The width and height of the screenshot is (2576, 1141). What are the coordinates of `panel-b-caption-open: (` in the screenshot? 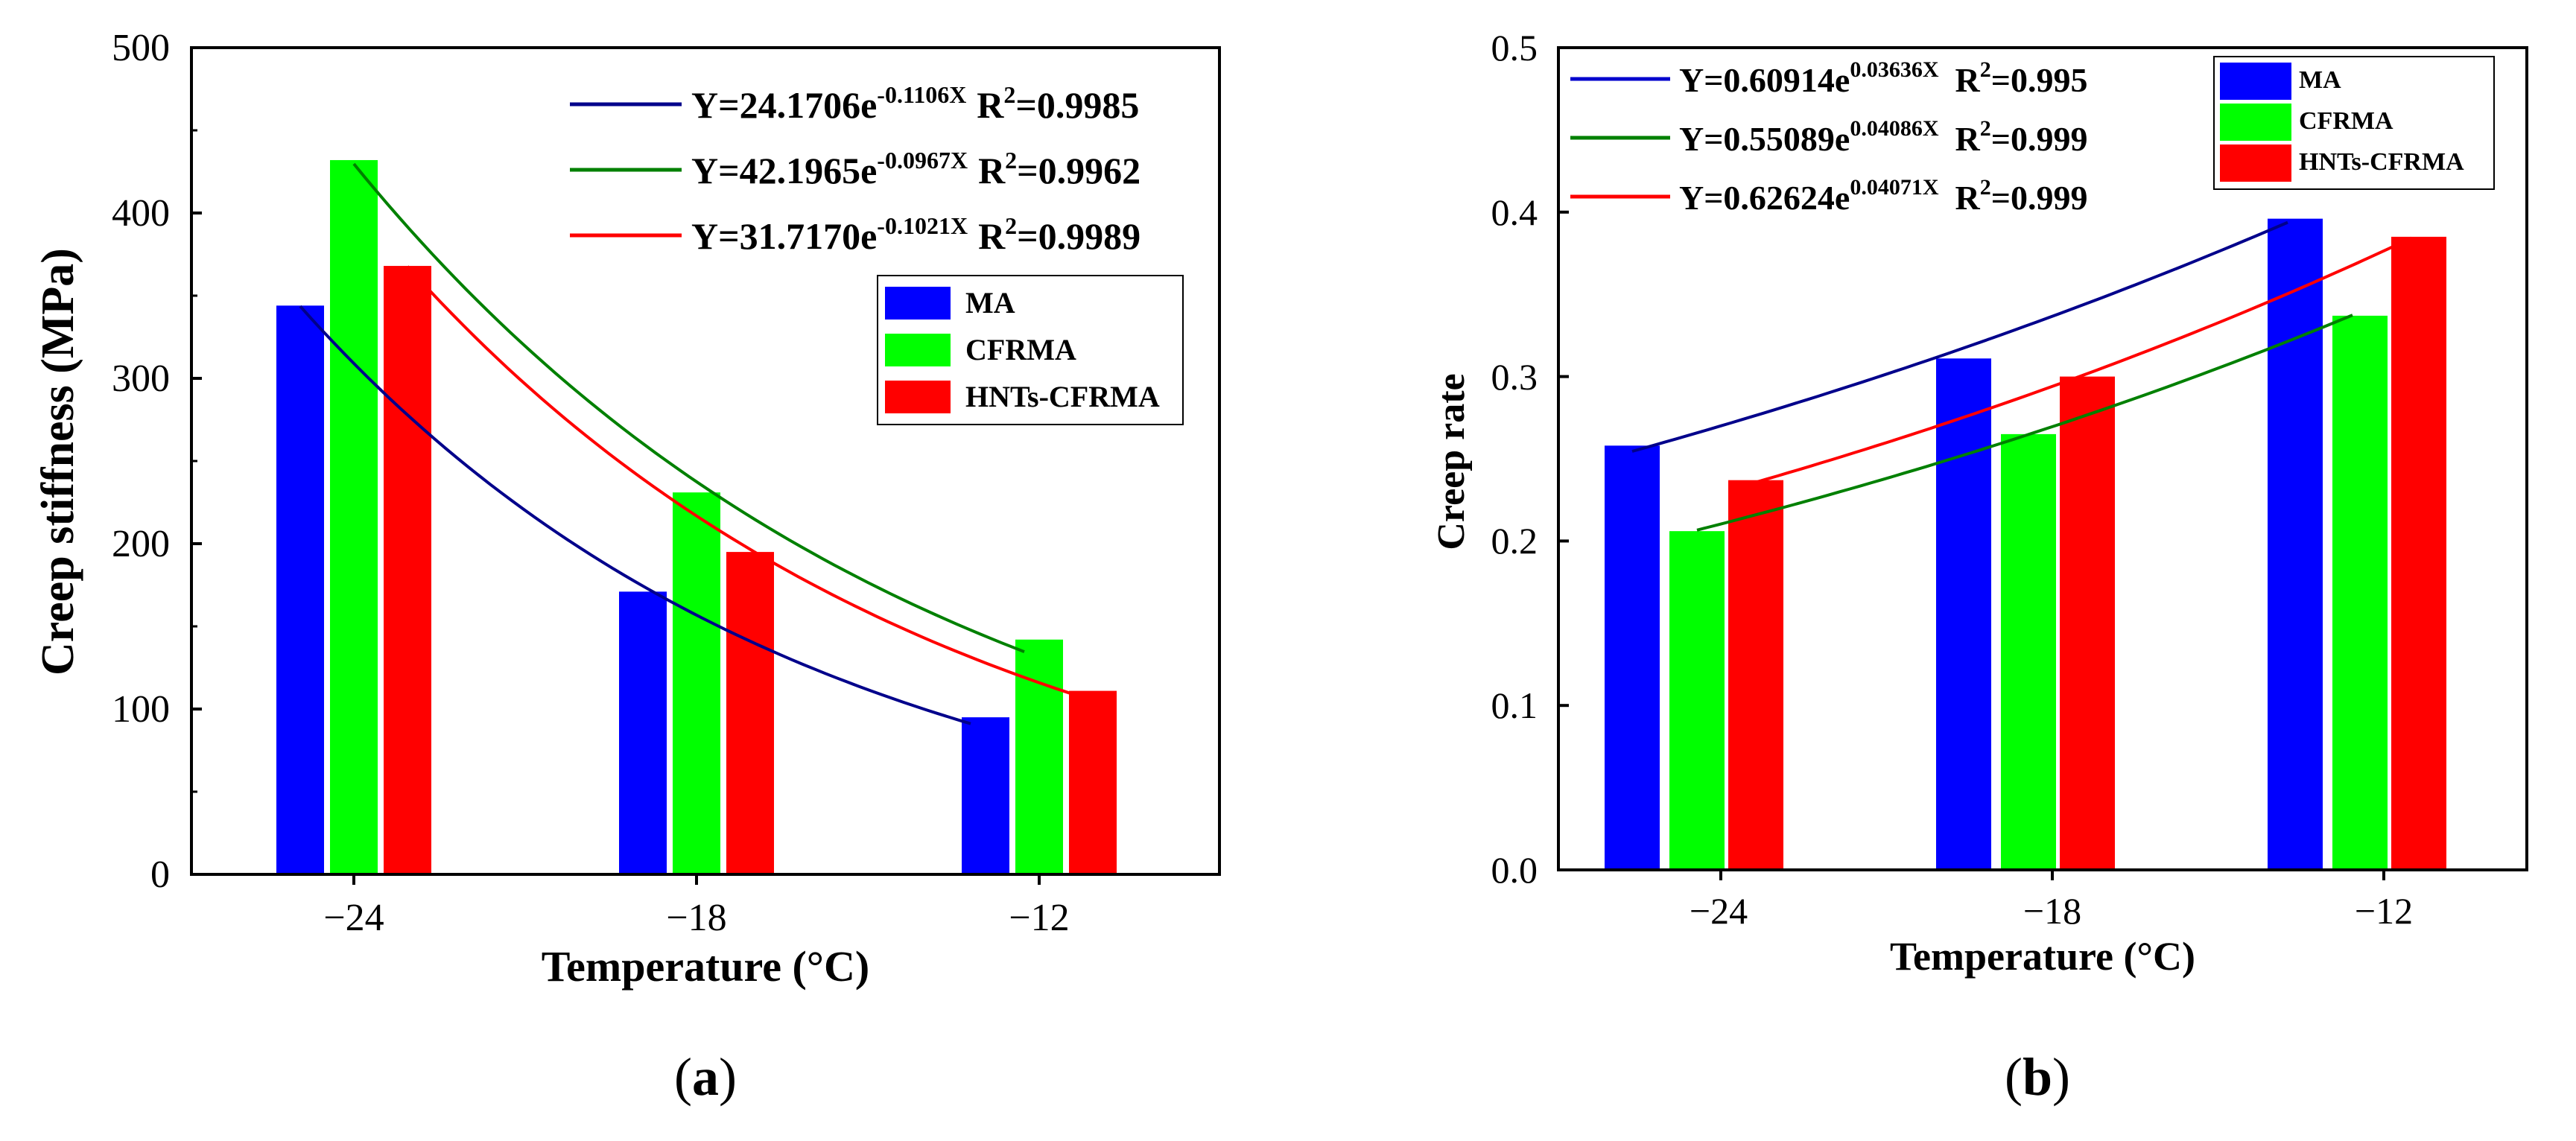 It's located at (2014, 1077).